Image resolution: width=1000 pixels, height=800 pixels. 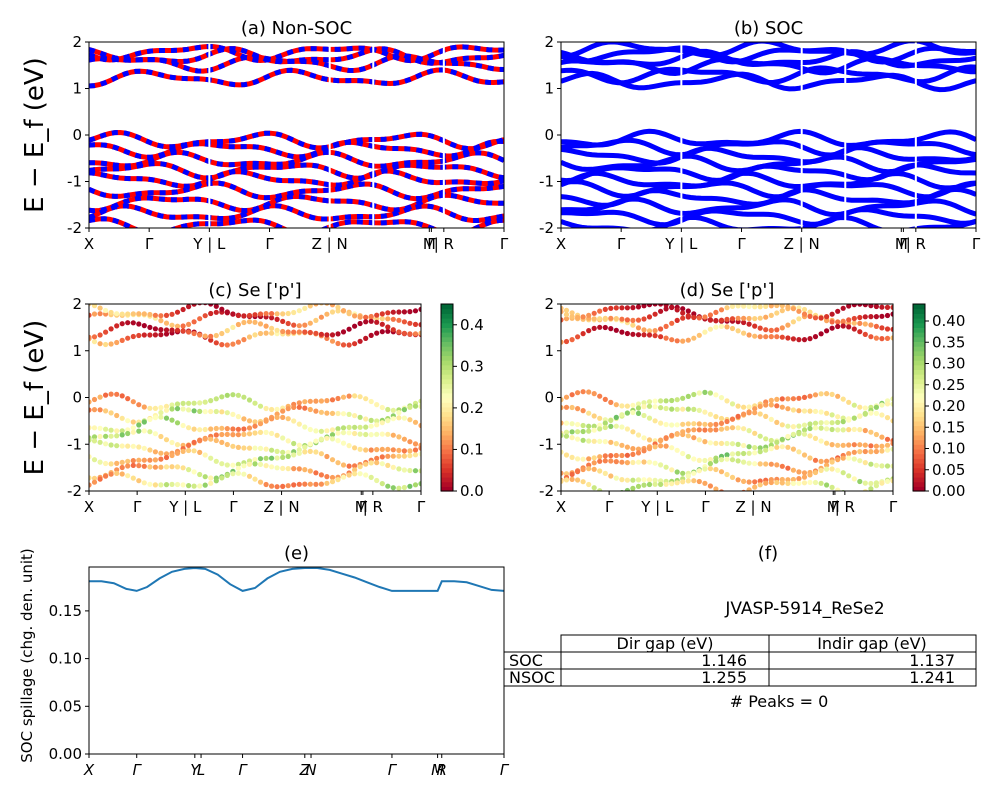 What do you see at coordinates (74, 182) in the screenshot?
I see `y-tick-label: -1` at bounding box center [74, 182].